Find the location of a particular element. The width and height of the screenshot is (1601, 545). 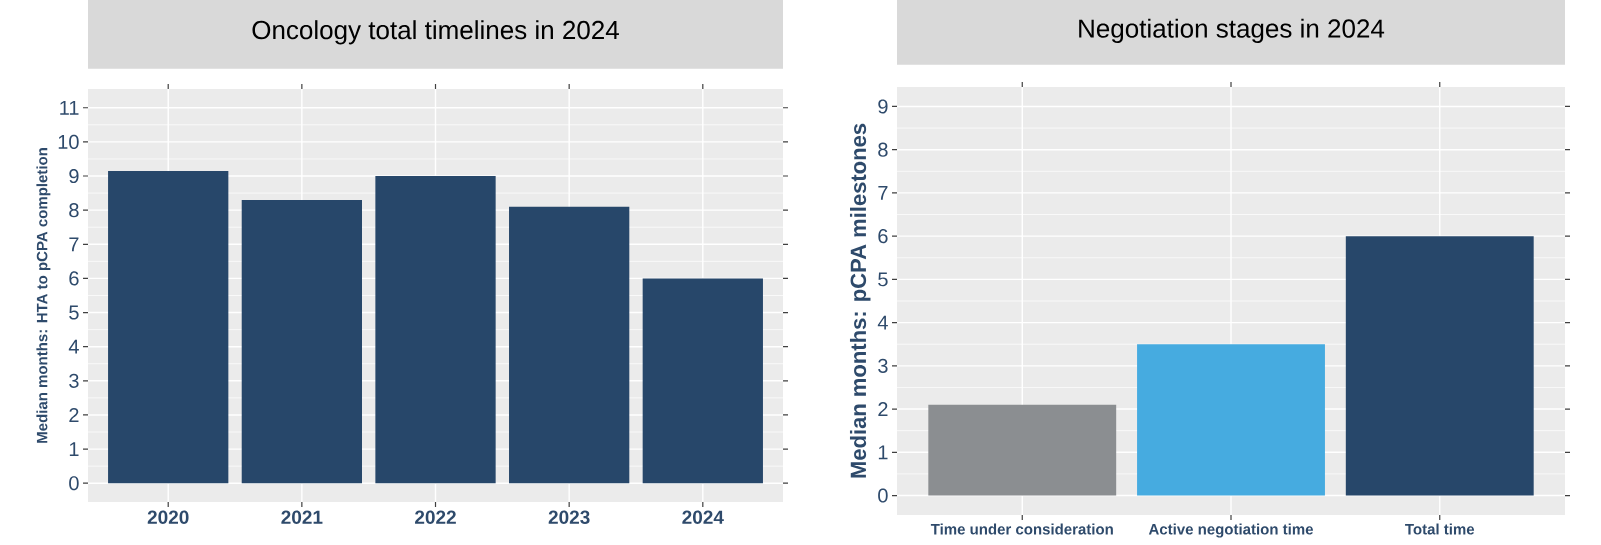

x-tick-label: 2022 is located at coordinates (435, 517).